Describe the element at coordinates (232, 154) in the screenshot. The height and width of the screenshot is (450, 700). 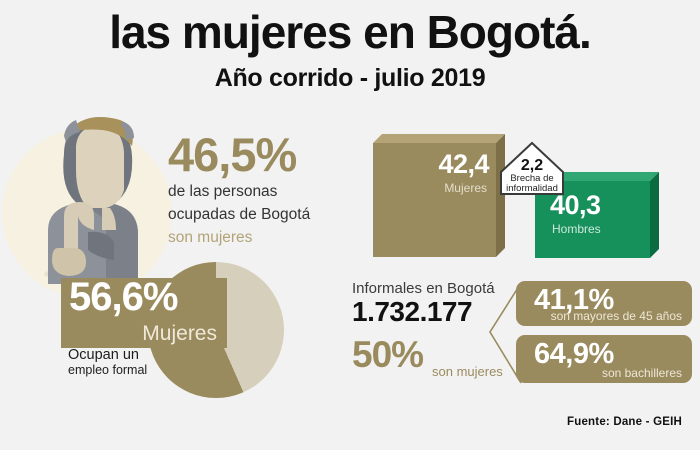
I see `stat-employment-value: 46,5%` at that location.